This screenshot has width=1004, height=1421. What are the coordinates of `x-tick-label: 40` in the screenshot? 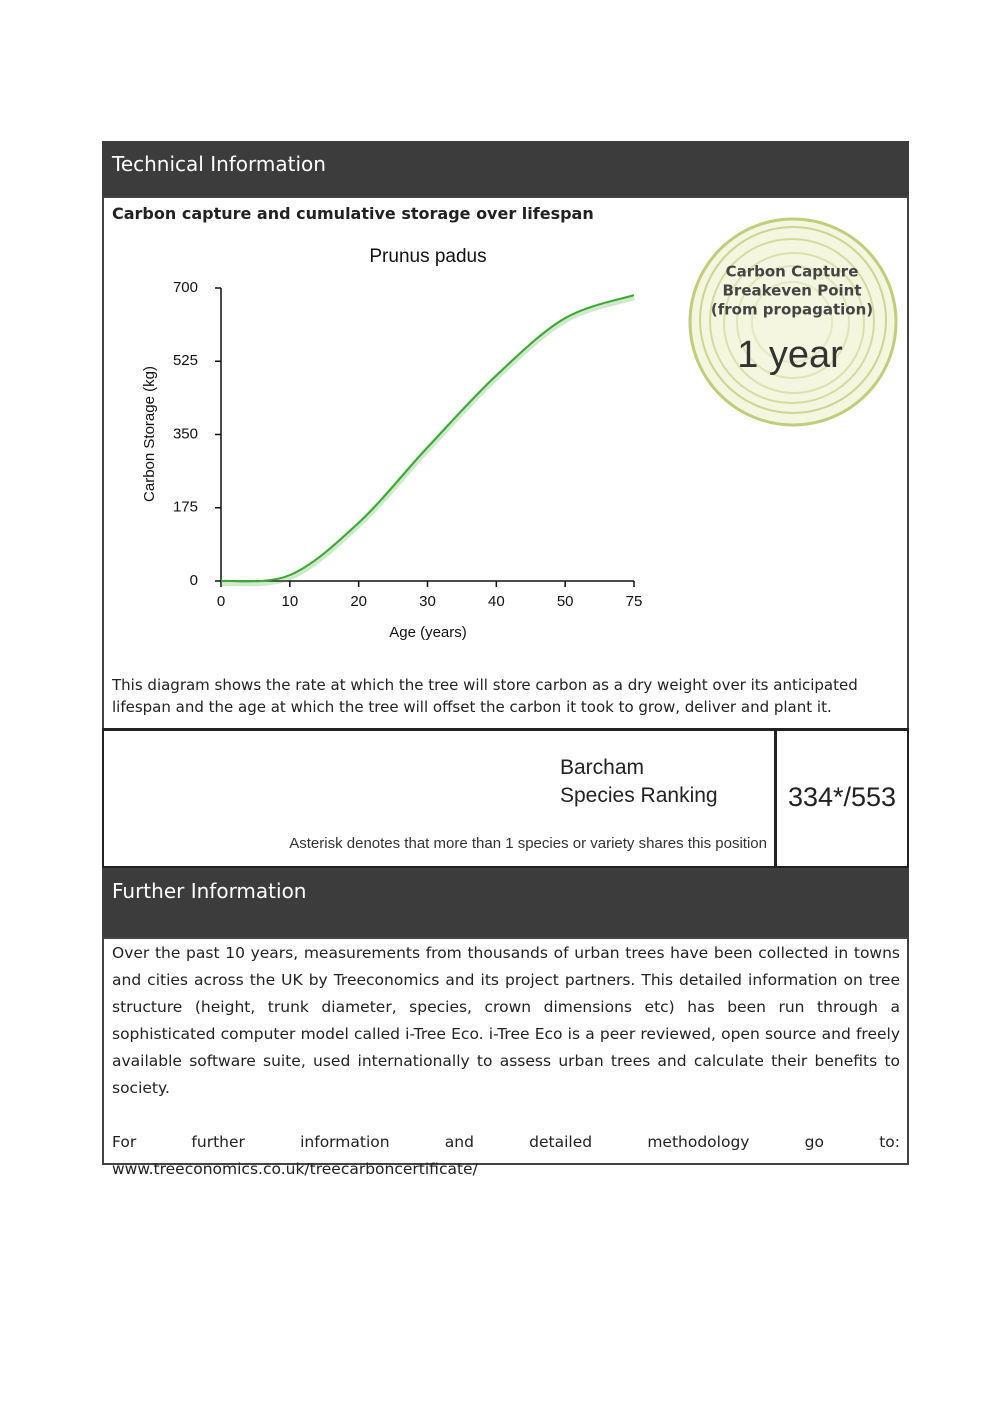 It's located at (496, 601).